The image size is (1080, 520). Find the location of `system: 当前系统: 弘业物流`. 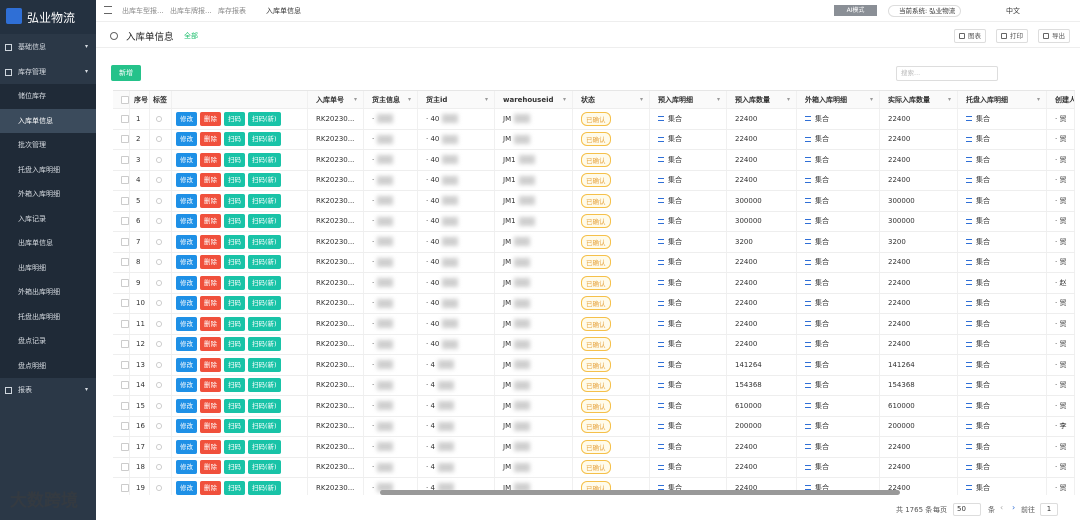

system: 当前系统: 弘业物流 is located at coordinates (925, 11).